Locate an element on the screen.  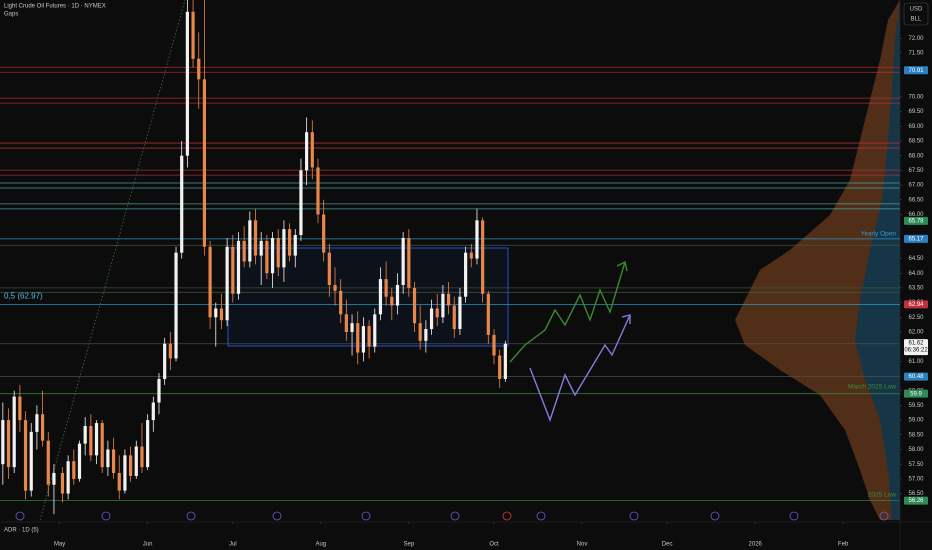
y-tick-label: 68.00 is located at coordinates (916, 156).